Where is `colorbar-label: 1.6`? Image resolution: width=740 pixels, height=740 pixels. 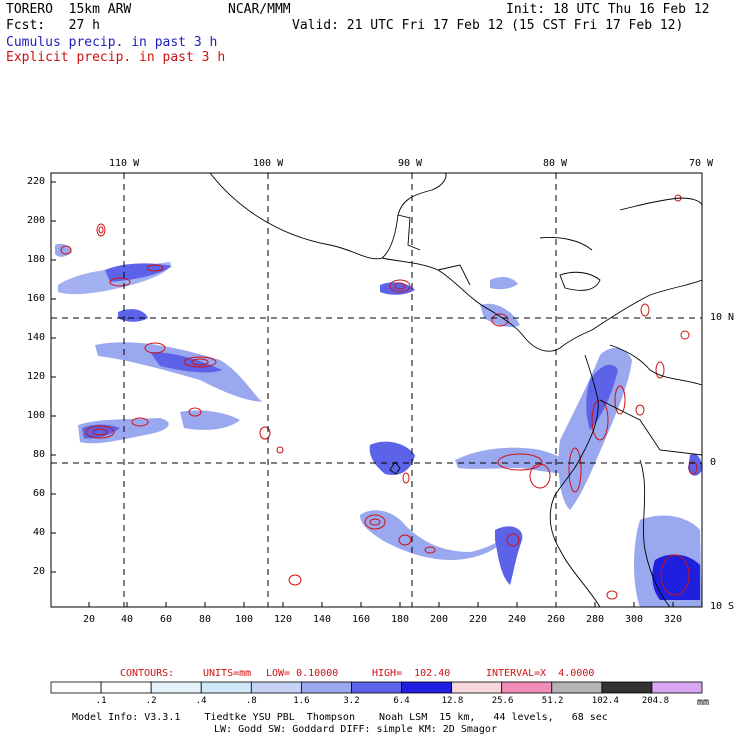
colorbar-label: 1.6 is located at coordinates (301, 701).